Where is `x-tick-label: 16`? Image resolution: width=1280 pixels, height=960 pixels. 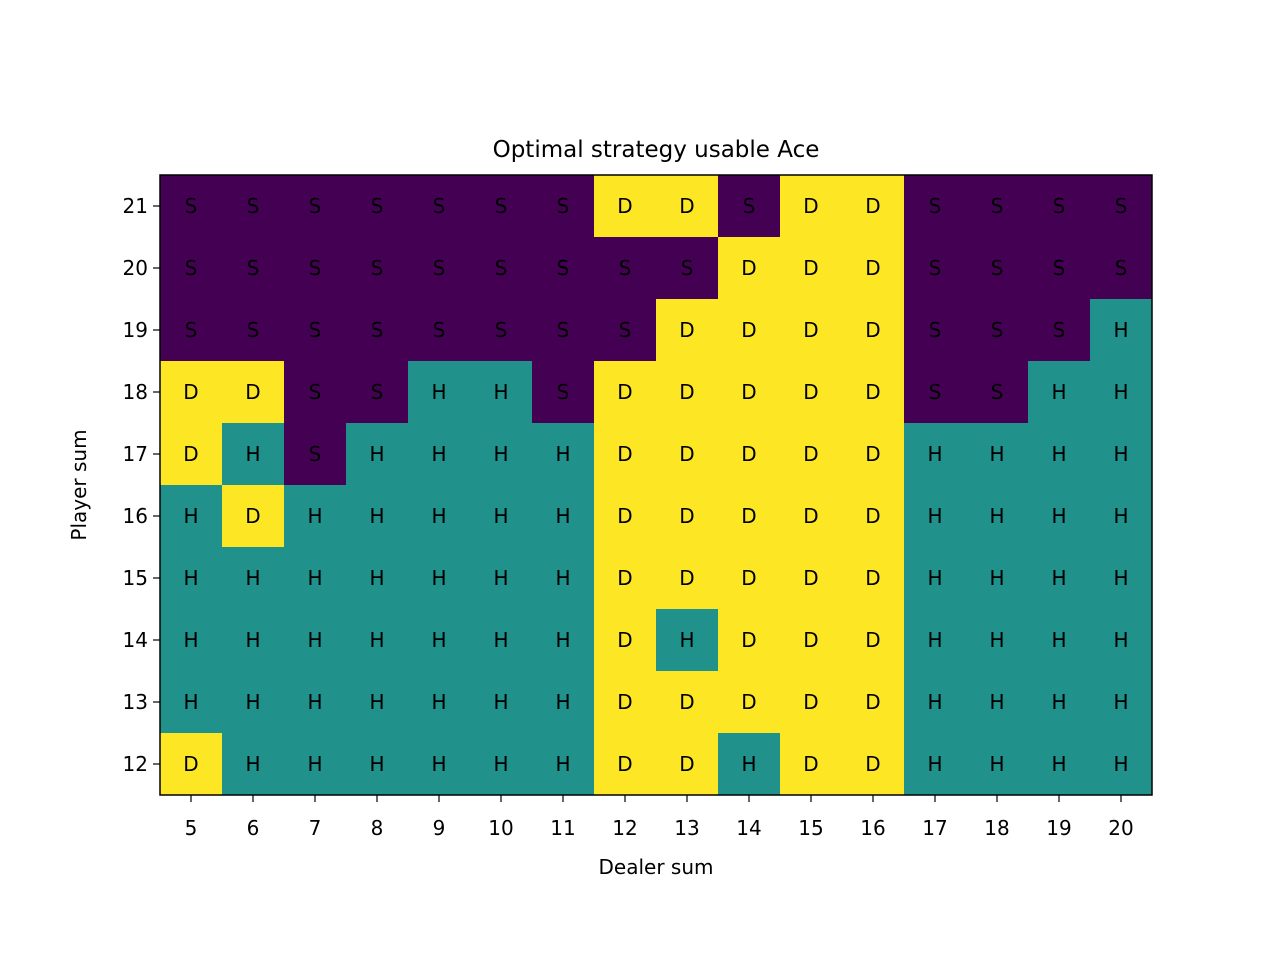
x-tick-label: 16 is located at coordinates (872, 828).